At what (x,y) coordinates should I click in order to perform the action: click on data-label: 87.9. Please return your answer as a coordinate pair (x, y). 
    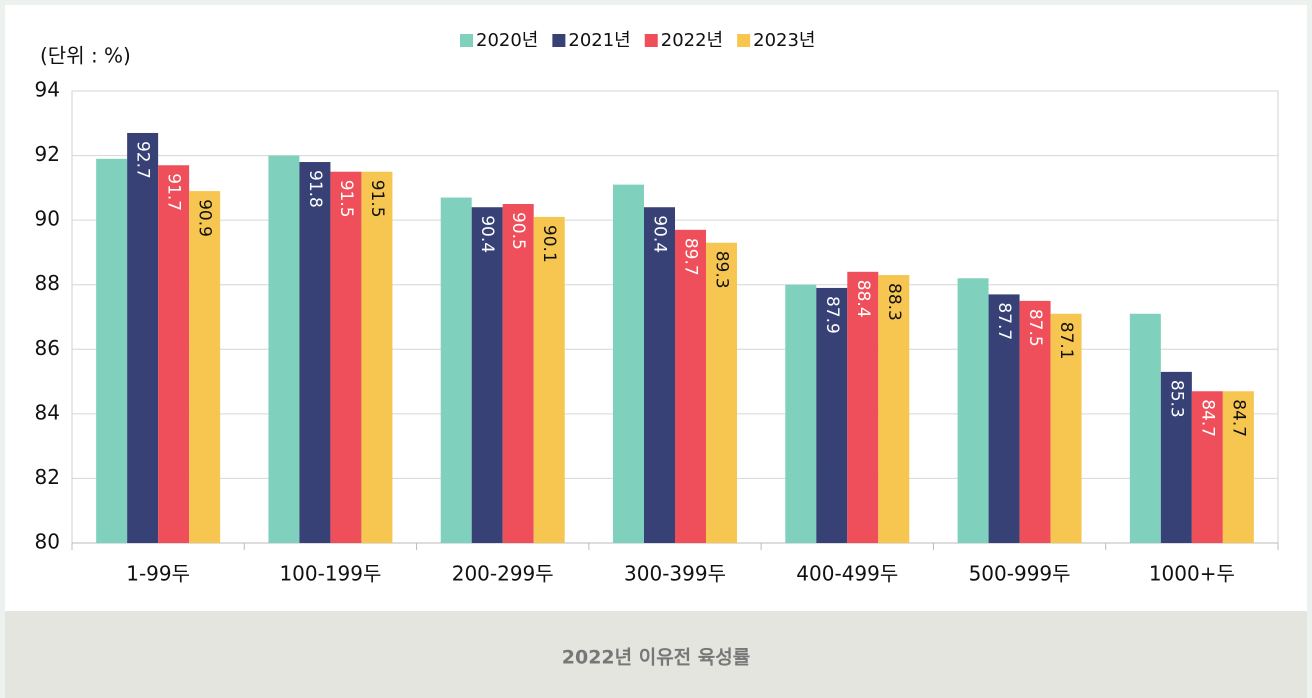
    Looking at the image, I should click on (832, 315).